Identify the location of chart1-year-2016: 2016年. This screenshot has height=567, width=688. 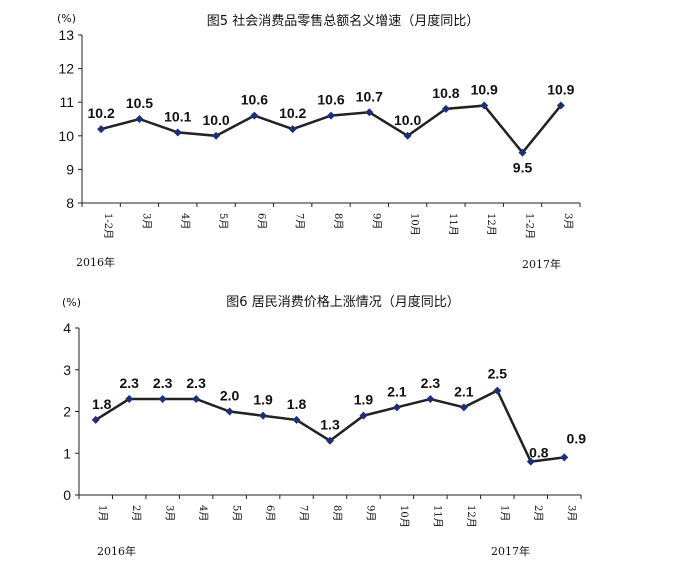
(95, 262).